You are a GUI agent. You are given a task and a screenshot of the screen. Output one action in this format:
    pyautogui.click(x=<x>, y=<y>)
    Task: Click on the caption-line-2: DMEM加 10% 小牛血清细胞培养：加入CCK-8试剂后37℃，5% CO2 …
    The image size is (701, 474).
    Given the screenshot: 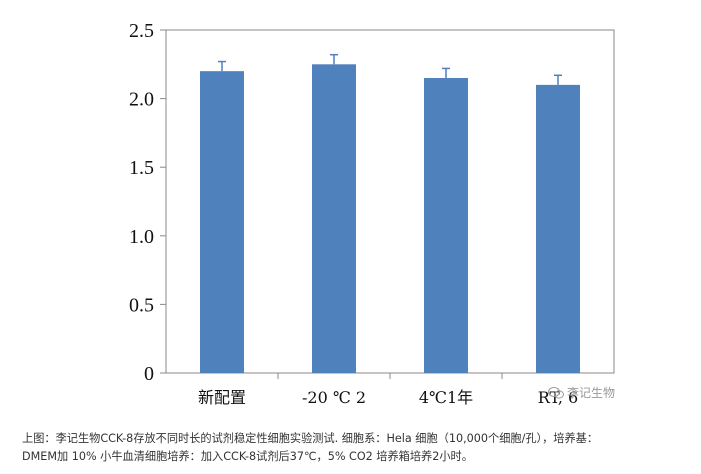 What is the action you would take?
    pyautogui.click(x=247, y=456)
    